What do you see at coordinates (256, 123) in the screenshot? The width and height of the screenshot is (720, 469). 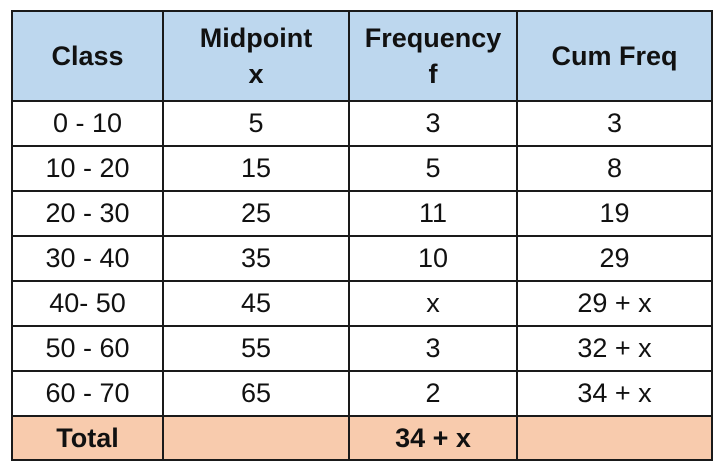 I see `cell-midpoint: 5` at bounding box center [256, 123].